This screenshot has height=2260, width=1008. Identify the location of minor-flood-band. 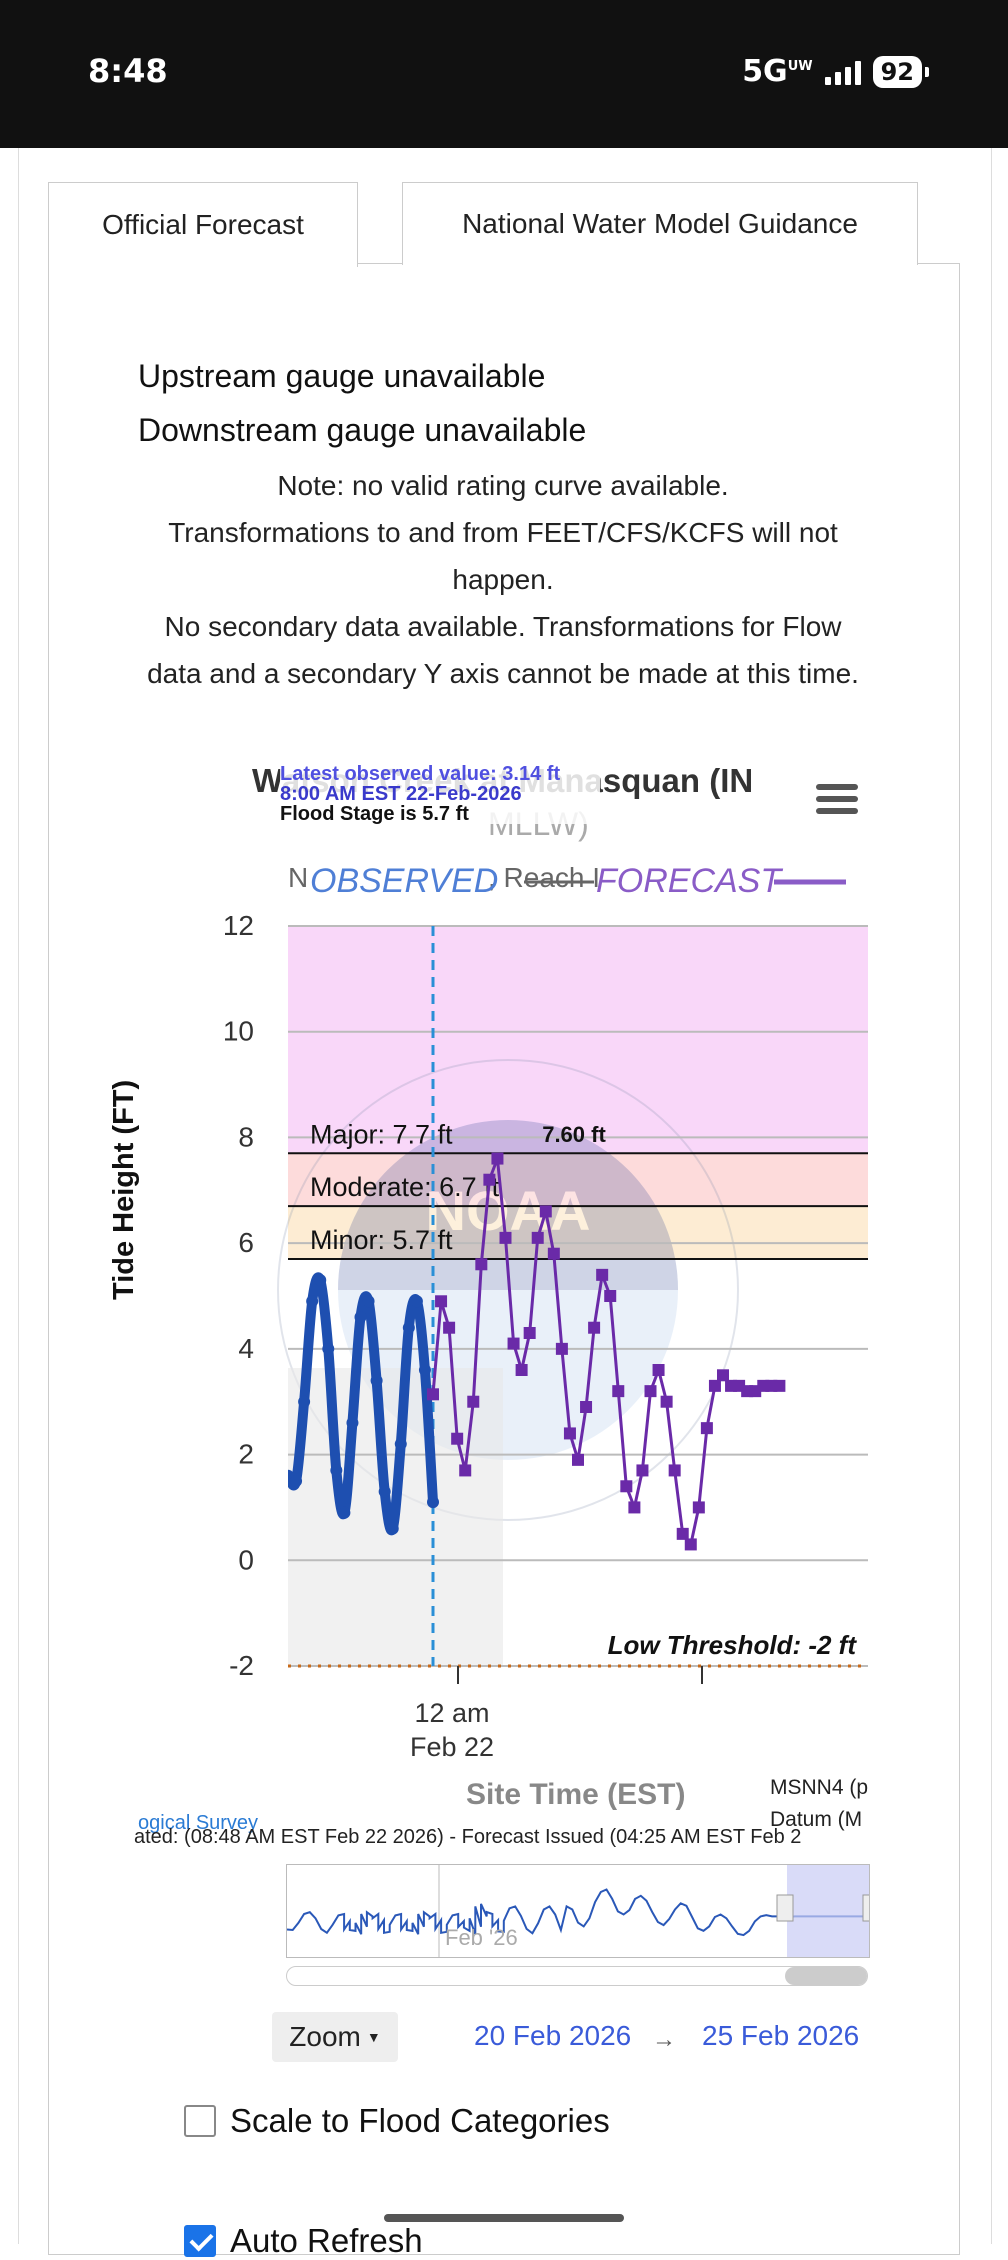
(578, 1232).